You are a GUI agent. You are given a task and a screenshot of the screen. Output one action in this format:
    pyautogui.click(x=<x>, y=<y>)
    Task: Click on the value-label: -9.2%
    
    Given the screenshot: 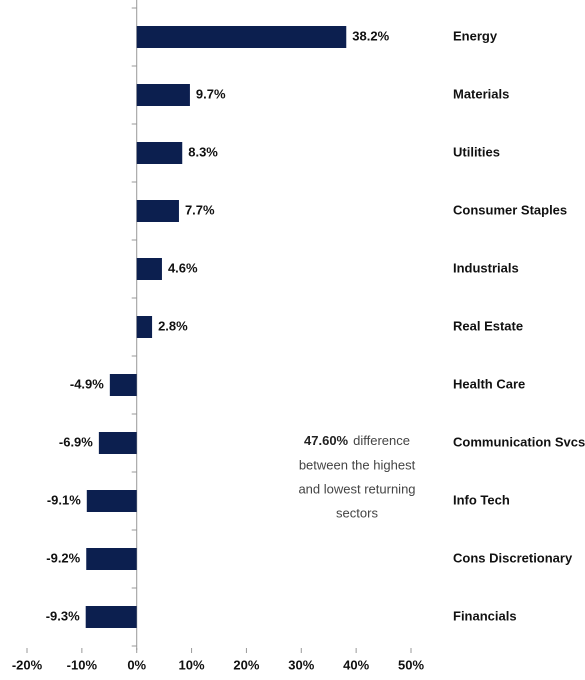 What is the action you would take?
    pyautogui.click(x=63, y=557)
    